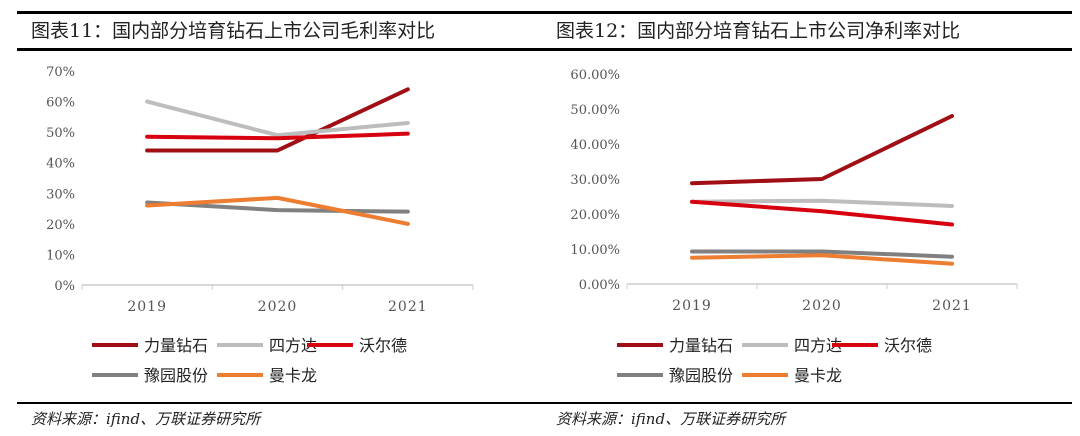  What do you see at coordinates (64, 286) in the screenshot?
I see `y-tick-label: 0%` at bounding box center [64, 286].